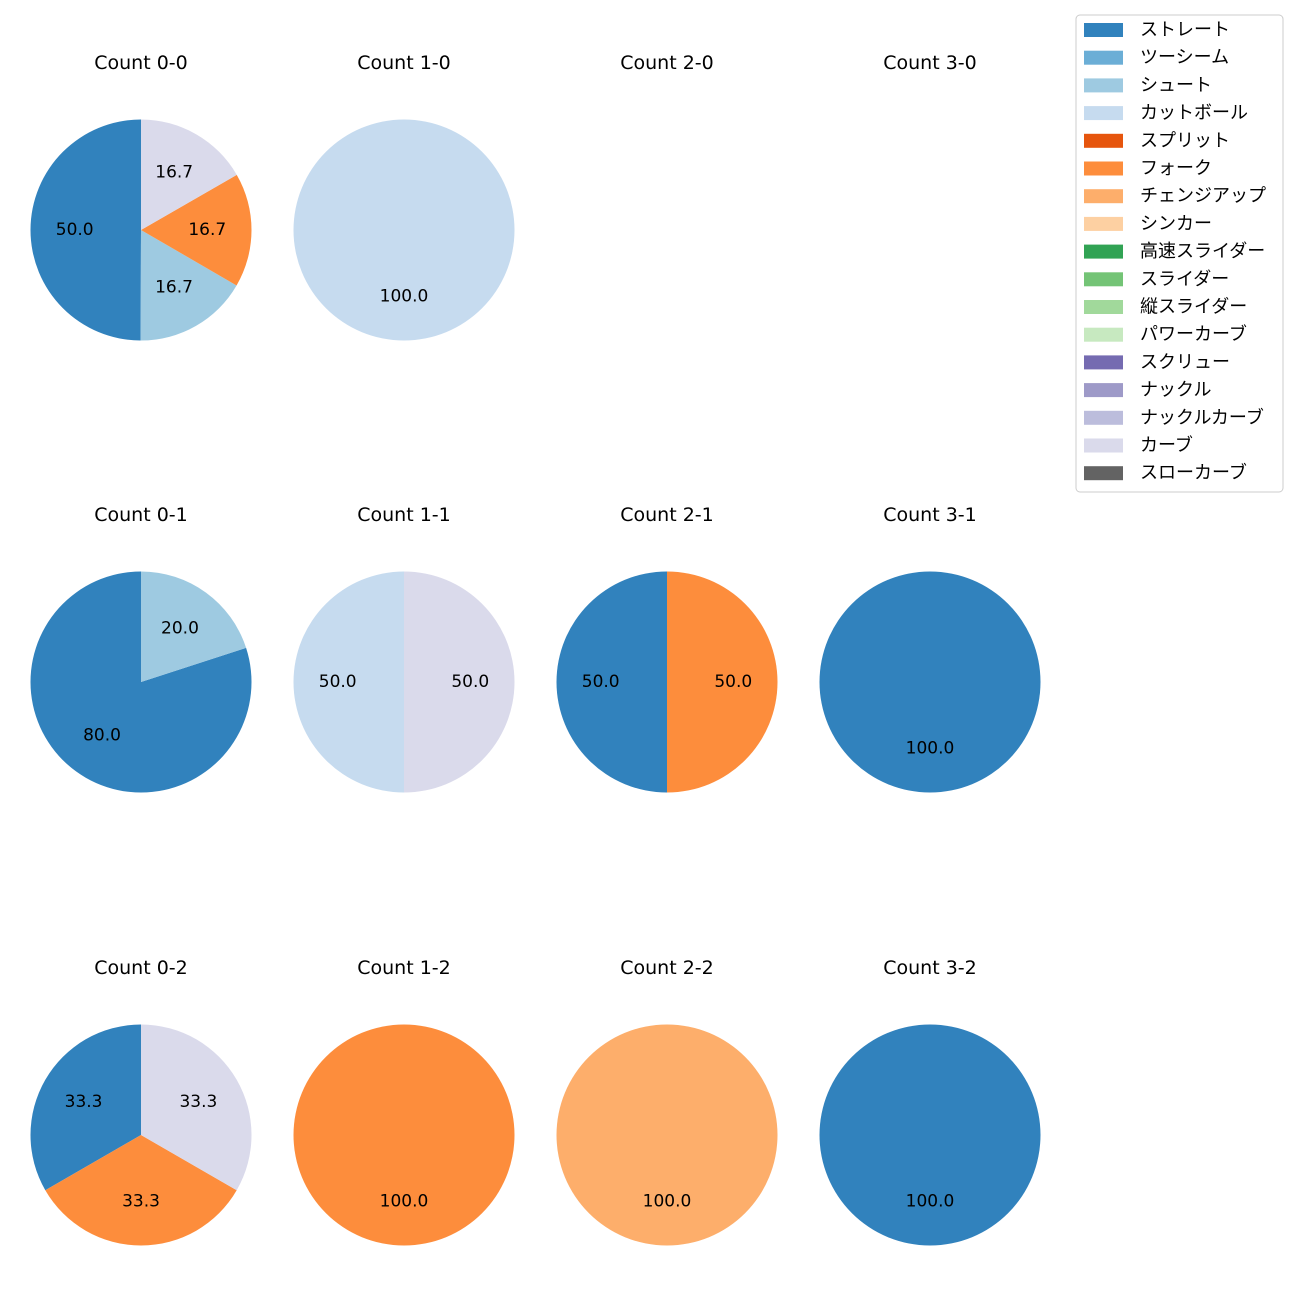  What do you see at coordinates (1176, 223) in the screenshot?
I see `legend-label: シンカー` at bounding box center [1176, 223].